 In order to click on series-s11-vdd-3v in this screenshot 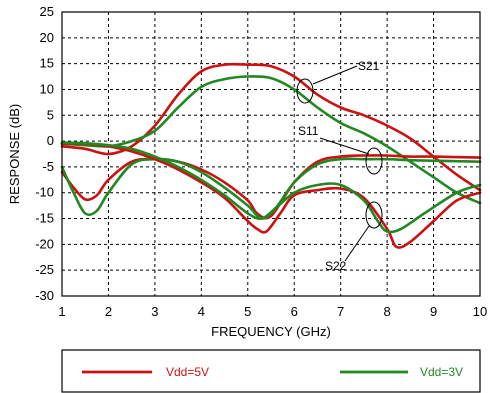, I will do `click(271, 188)`.